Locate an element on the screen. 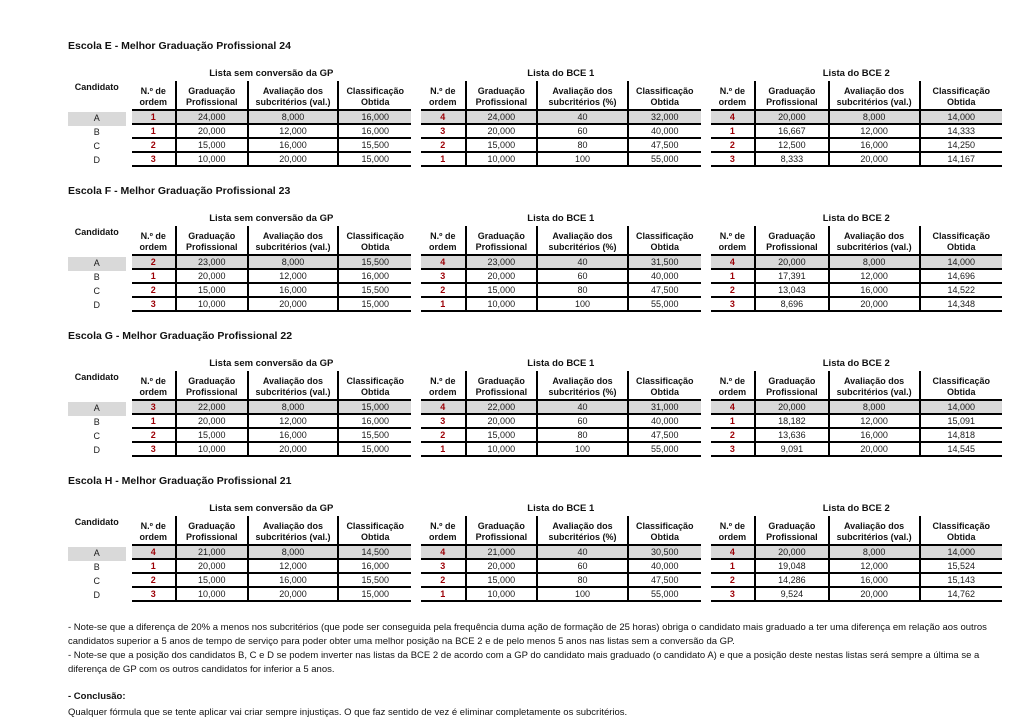 The width and height of the screenshot is (1024, 723). conclusion-label: - Conclusão: is located at coordinates (97, 696).